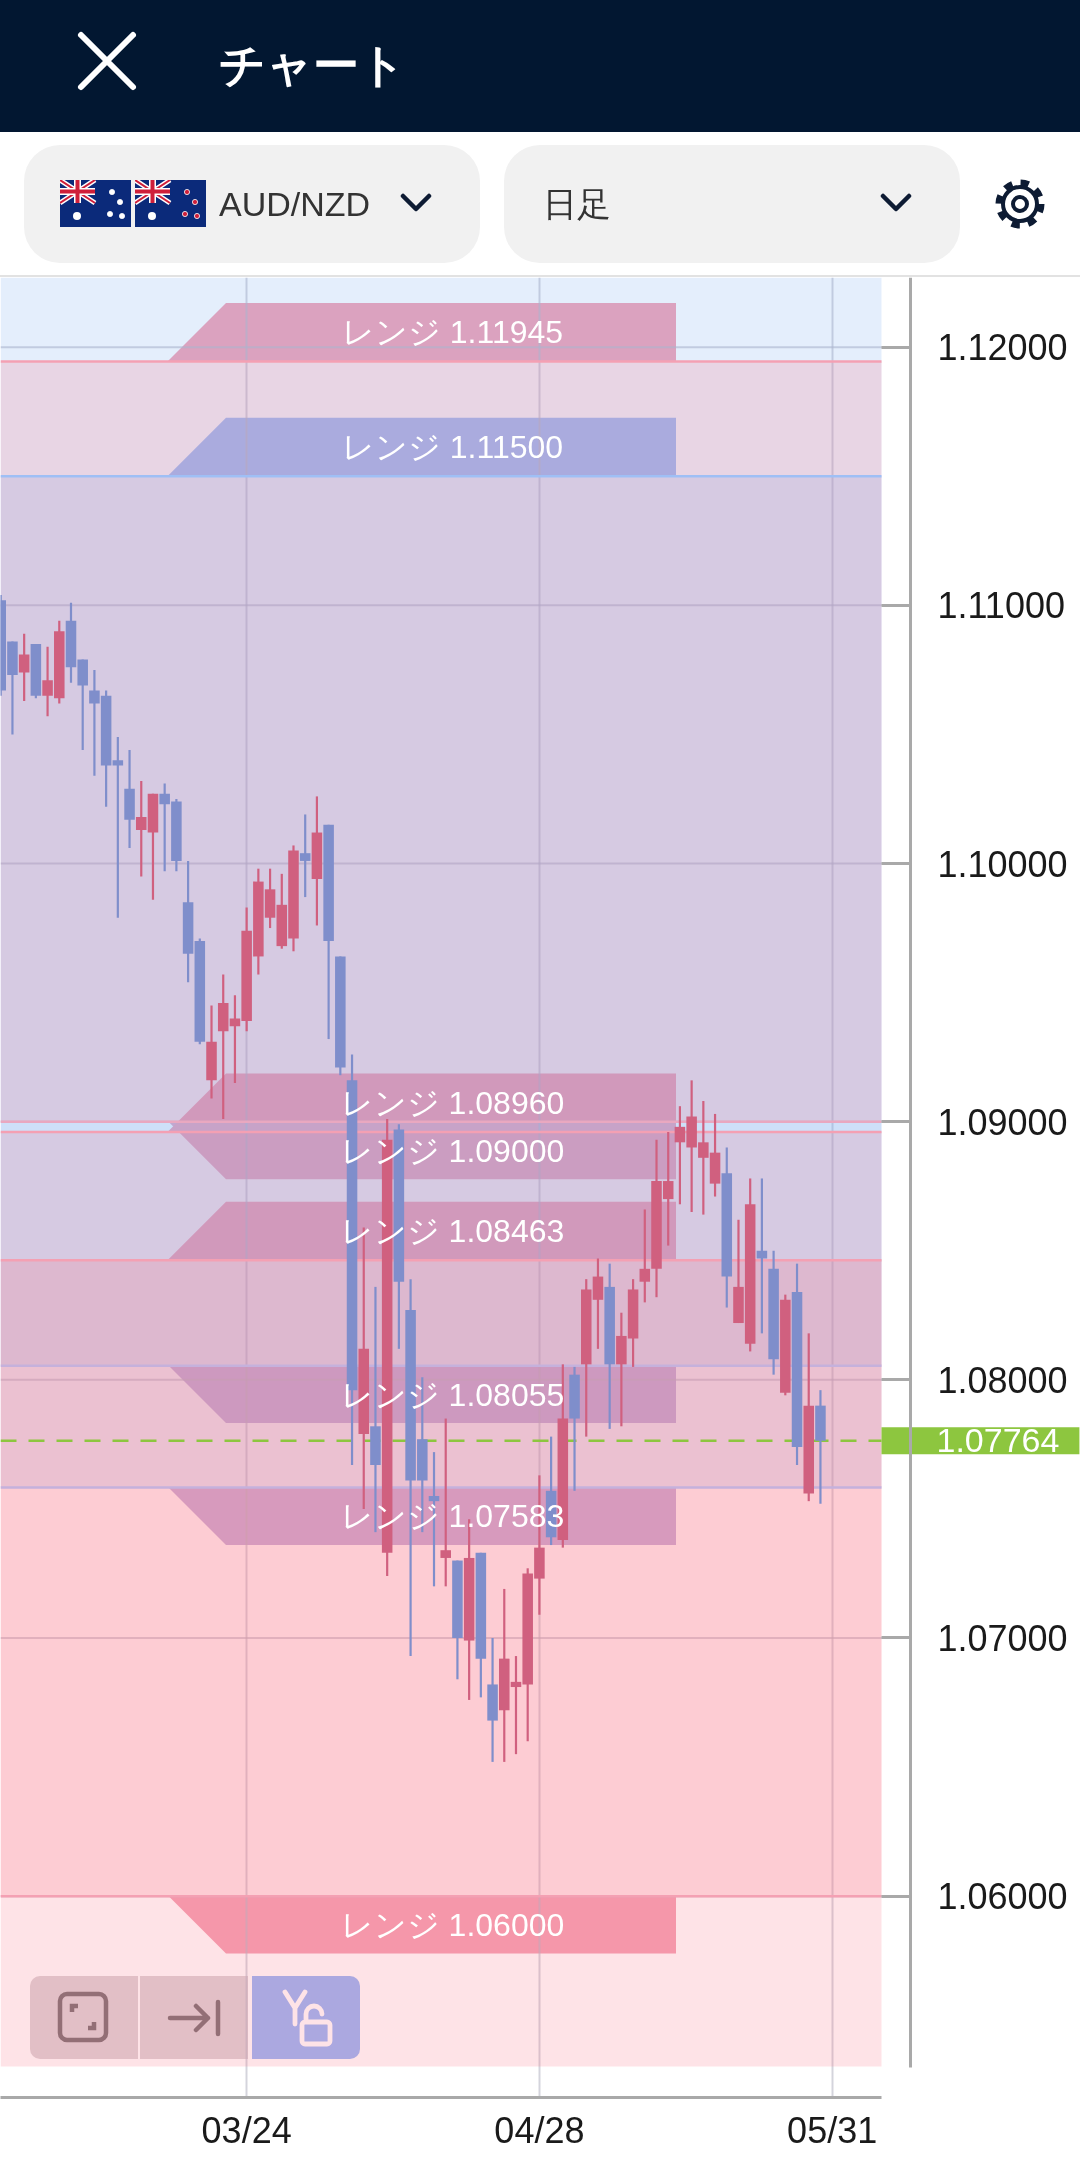  Describe the element at coordinates (998, 1440) in the screenshot. I see `ref-line-label: 1.07764` at that location.